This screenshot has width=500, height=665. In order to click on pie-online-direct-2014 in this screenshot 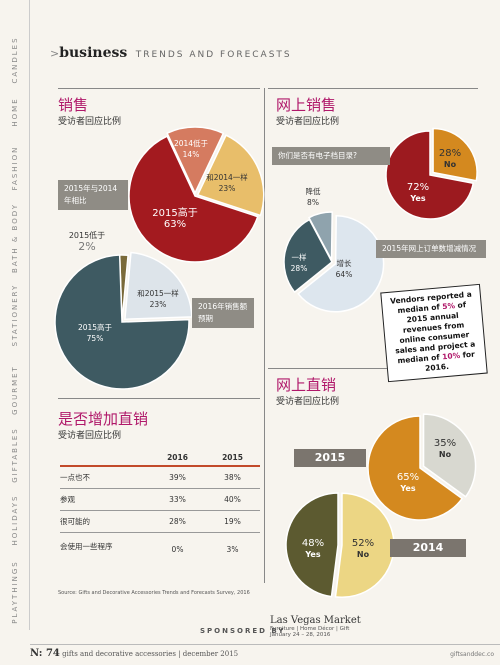, I will do `click(340, 545)`.